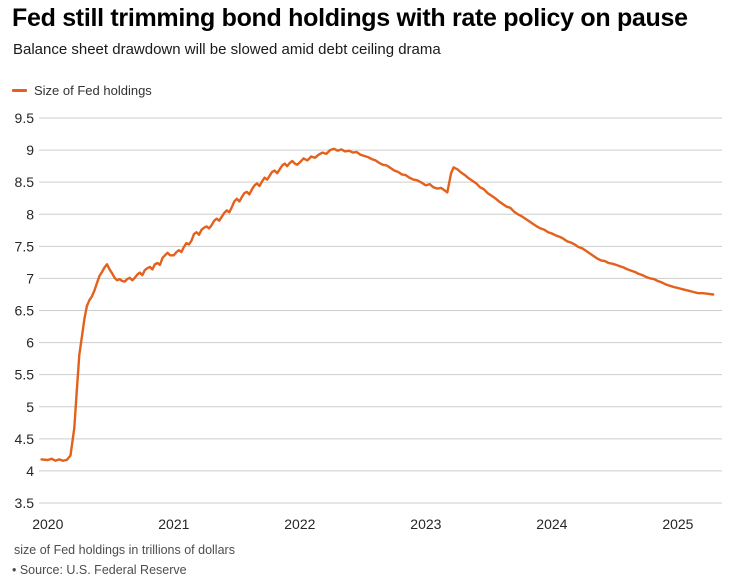  What do you see at coordinates (47, 524) in the screenshot?
I see `x-tick-label: 2020` at bounding box center [47, 524].